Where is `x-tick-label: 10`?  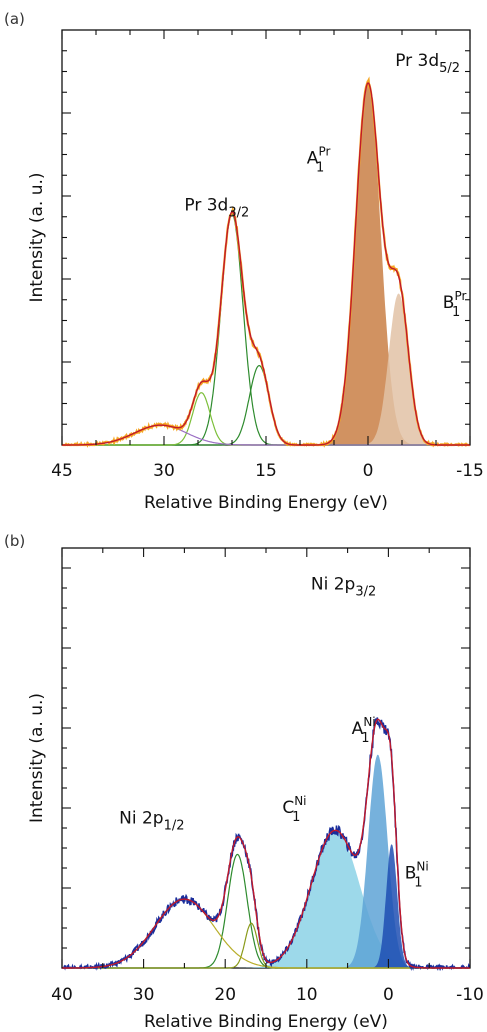 x-tick-label: 10 is located at coordinates (307, 995).